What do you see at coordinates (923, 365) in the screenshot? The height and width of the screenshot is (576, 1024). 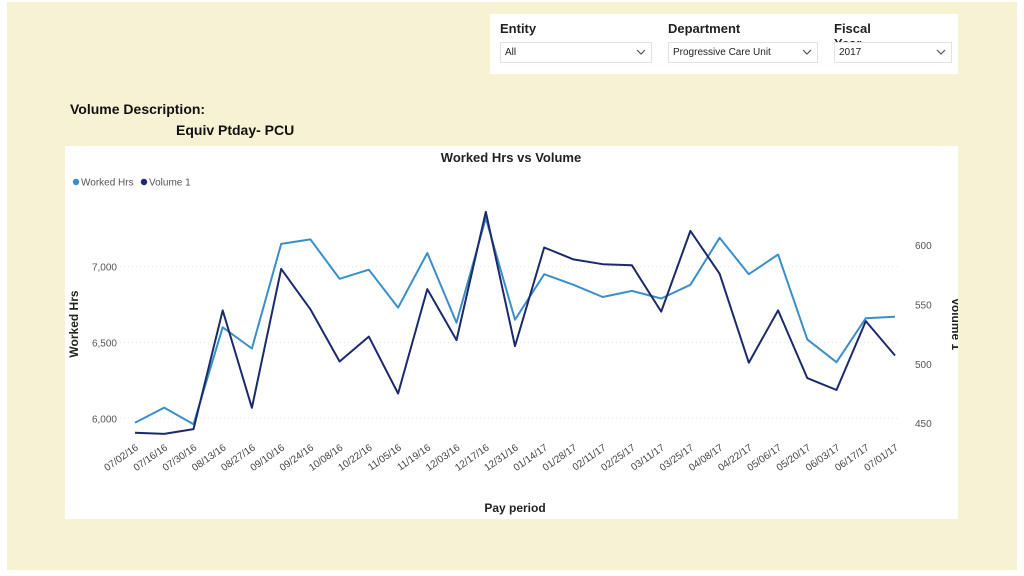 I see `y2-tick-label: 500` at bounding box center [923, 365].